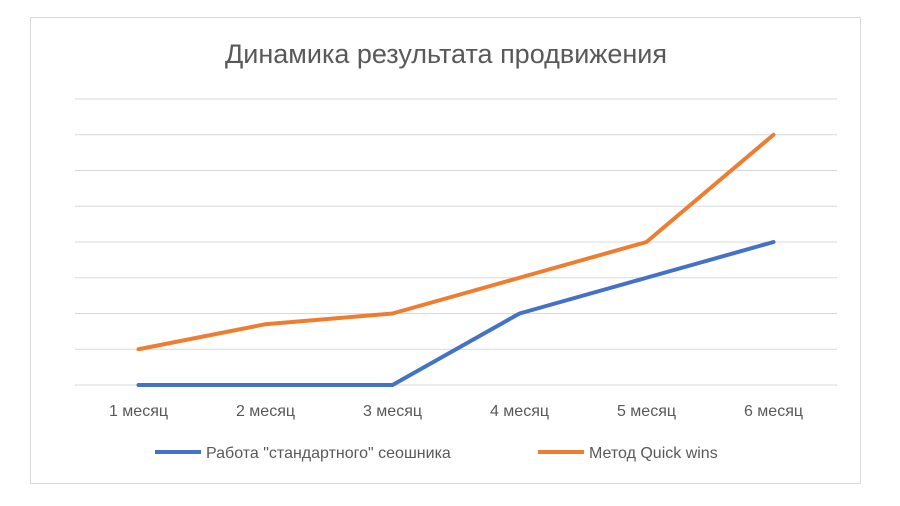  I want to click on x-tick-label: 2 месяц, so click(265, 411).